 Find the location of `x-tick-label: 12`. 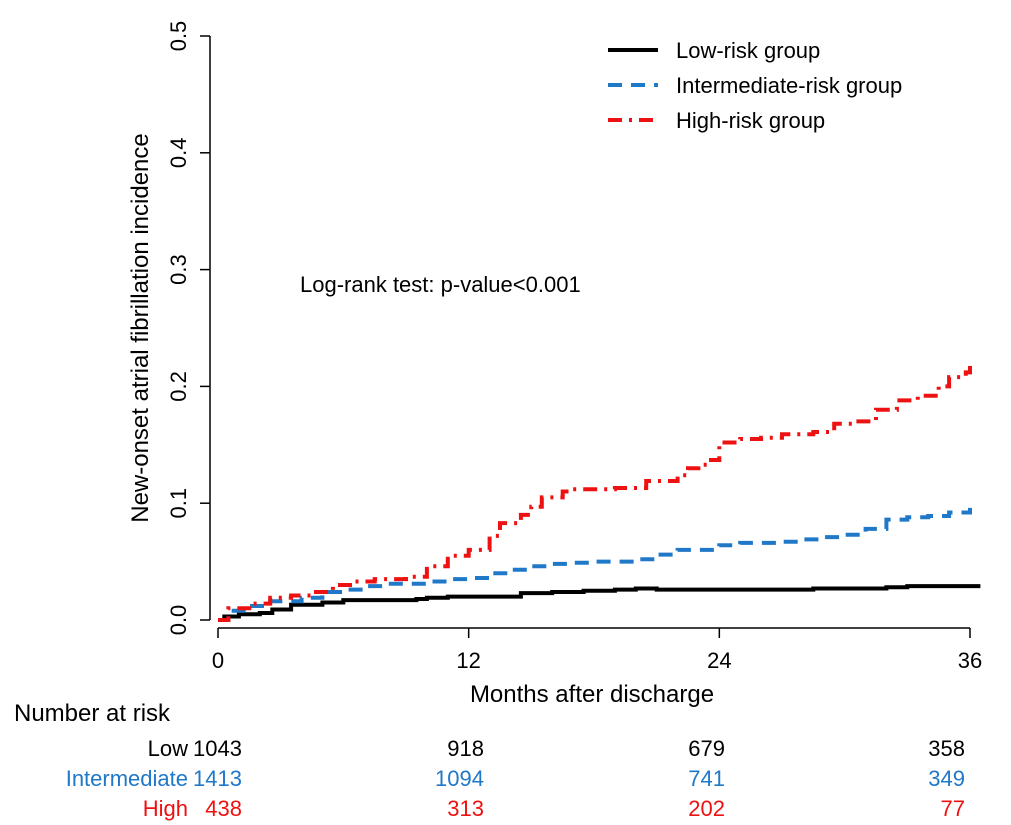

x-tick-label: 12 is located at coordinates (468, 660).